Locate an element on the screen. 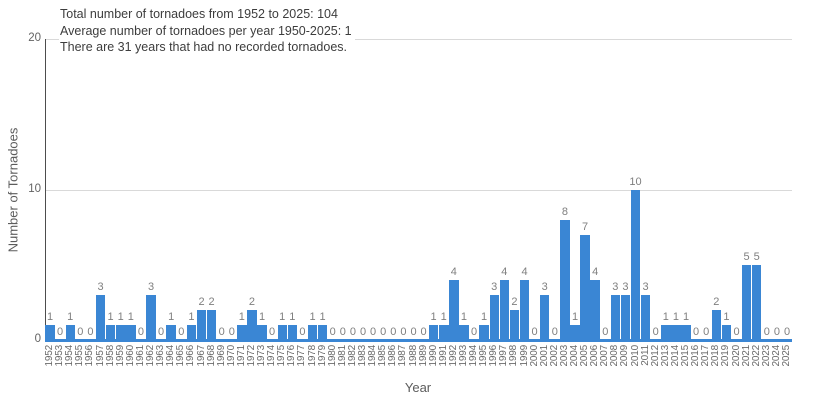  value-label-2008: 3 is located at coordinates (615, 287).